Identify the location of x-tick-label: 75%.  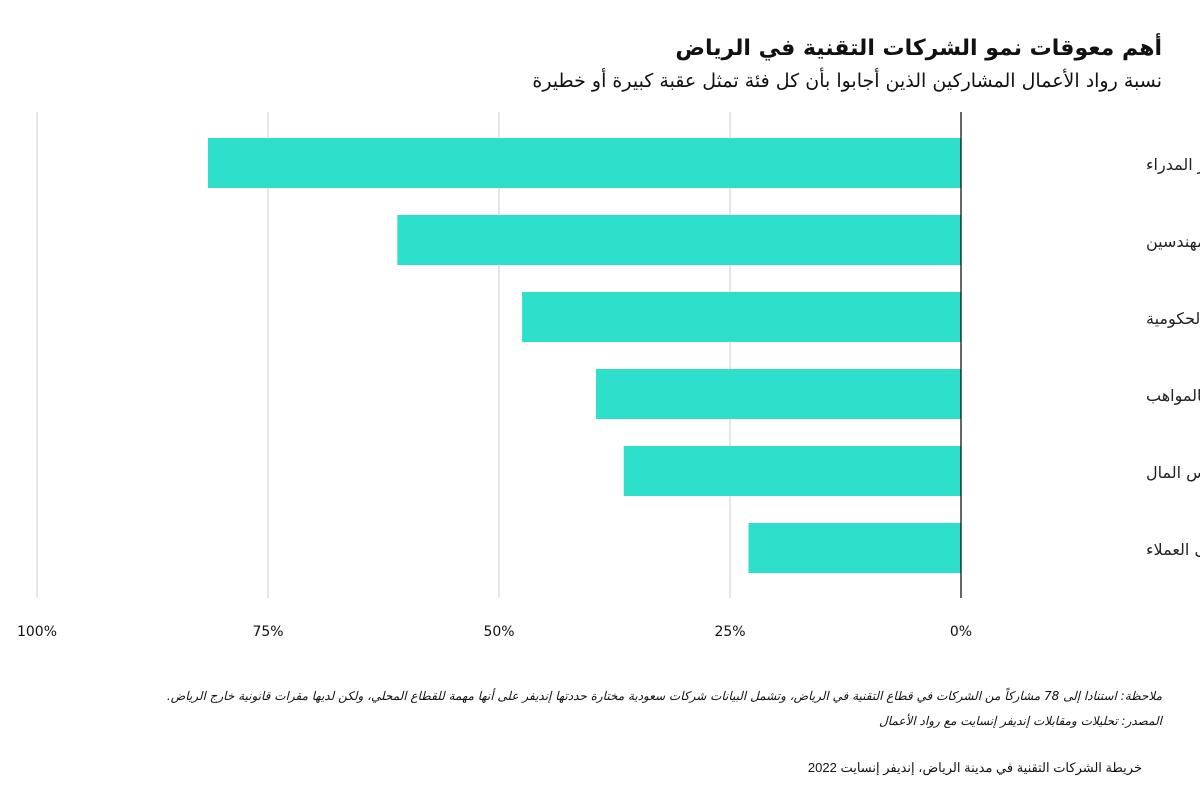
(267, 632).